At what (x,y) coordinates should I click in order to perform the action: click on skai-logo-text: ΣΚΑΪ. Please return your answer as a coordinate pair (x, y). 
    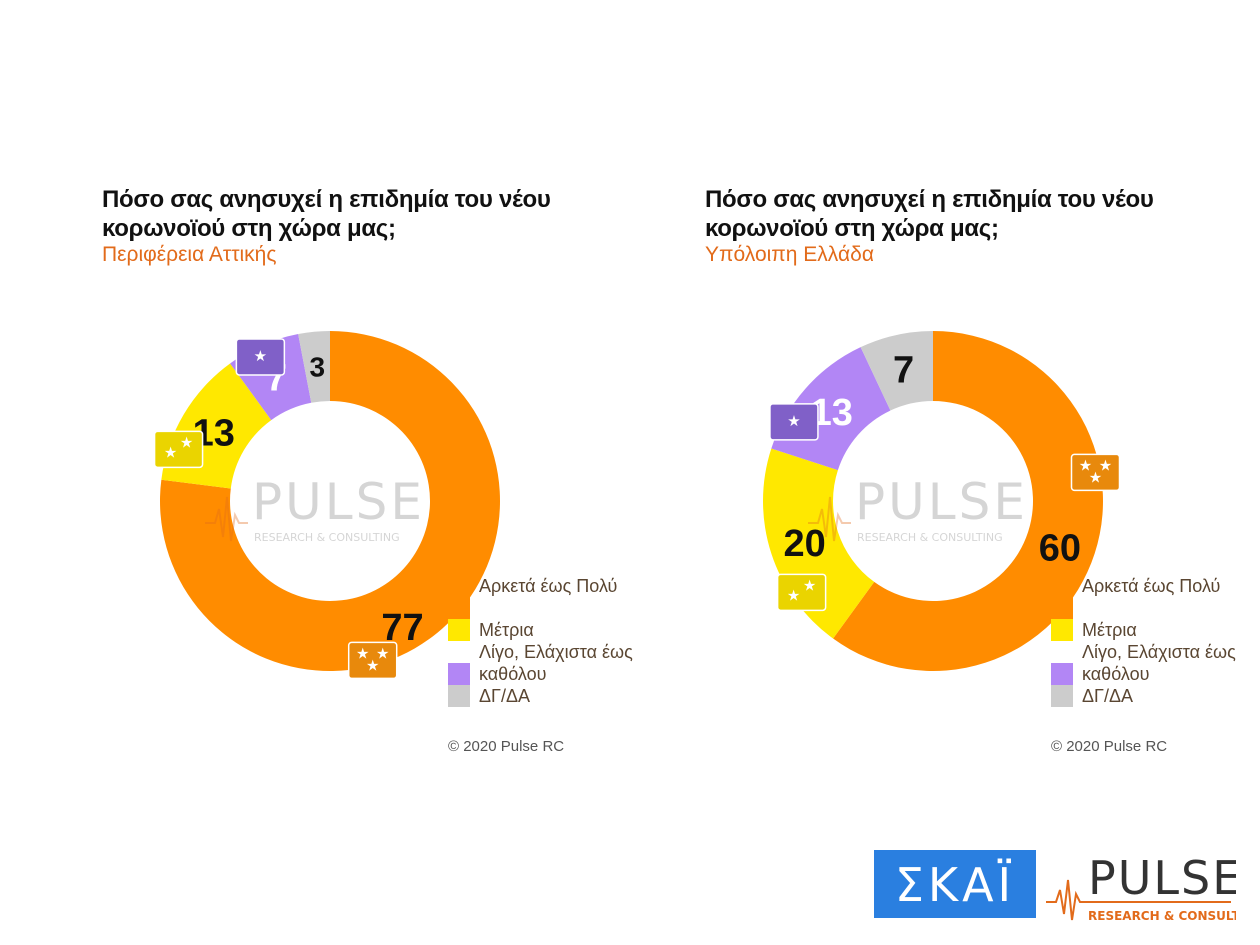
    Looking at the image, I should click on (955, 885).